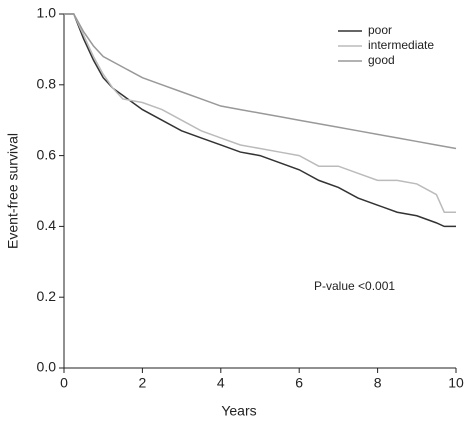  I want to click on x-tick-label: 10, so click(456, 383).